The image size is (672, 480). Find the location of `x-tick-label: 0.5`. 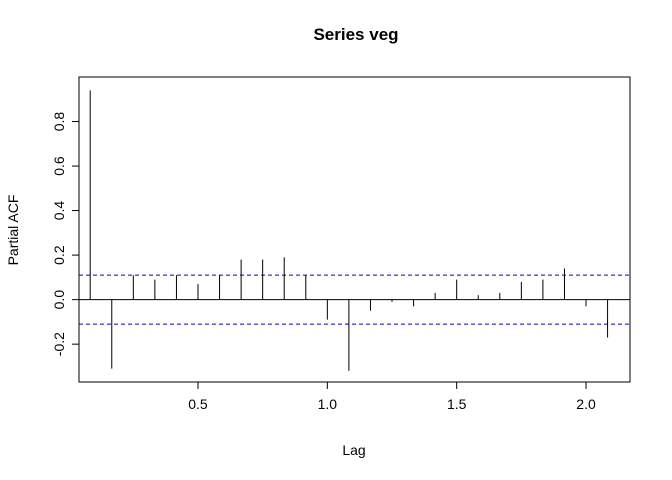

x-tick-label: 0.5 is located at coordinates (198, 404).